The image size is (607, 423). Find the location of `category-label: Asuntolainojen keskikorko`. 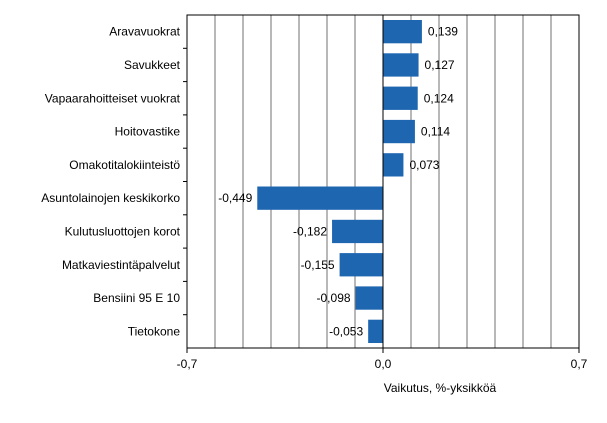

category-label: Asuntolainojen keskikorko is located at coordinates (110, 198).